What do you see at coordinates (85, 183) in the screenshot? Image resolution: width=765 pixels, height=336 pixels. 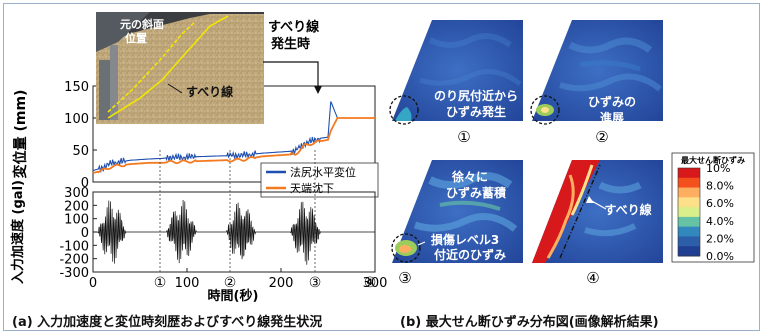 I see `displacement-y-tick-label: 0` at bounding box center [85, 183].